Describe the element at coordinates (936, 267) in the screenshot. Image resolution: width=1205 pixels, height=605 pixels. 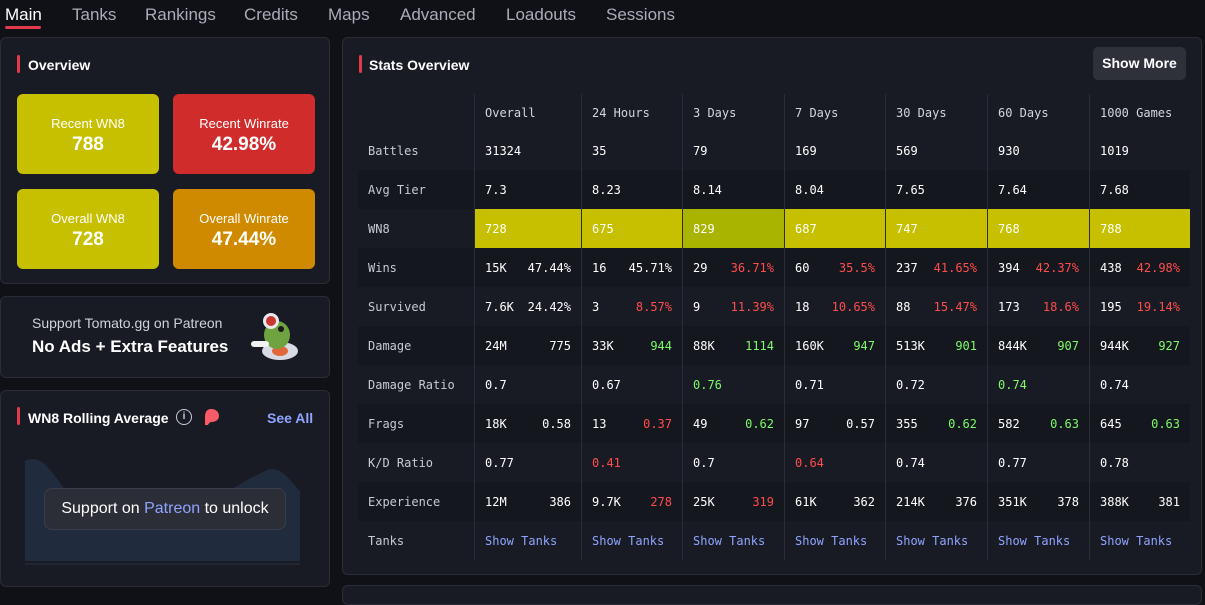
I see `table-cell: 237 41.65%` at that location.